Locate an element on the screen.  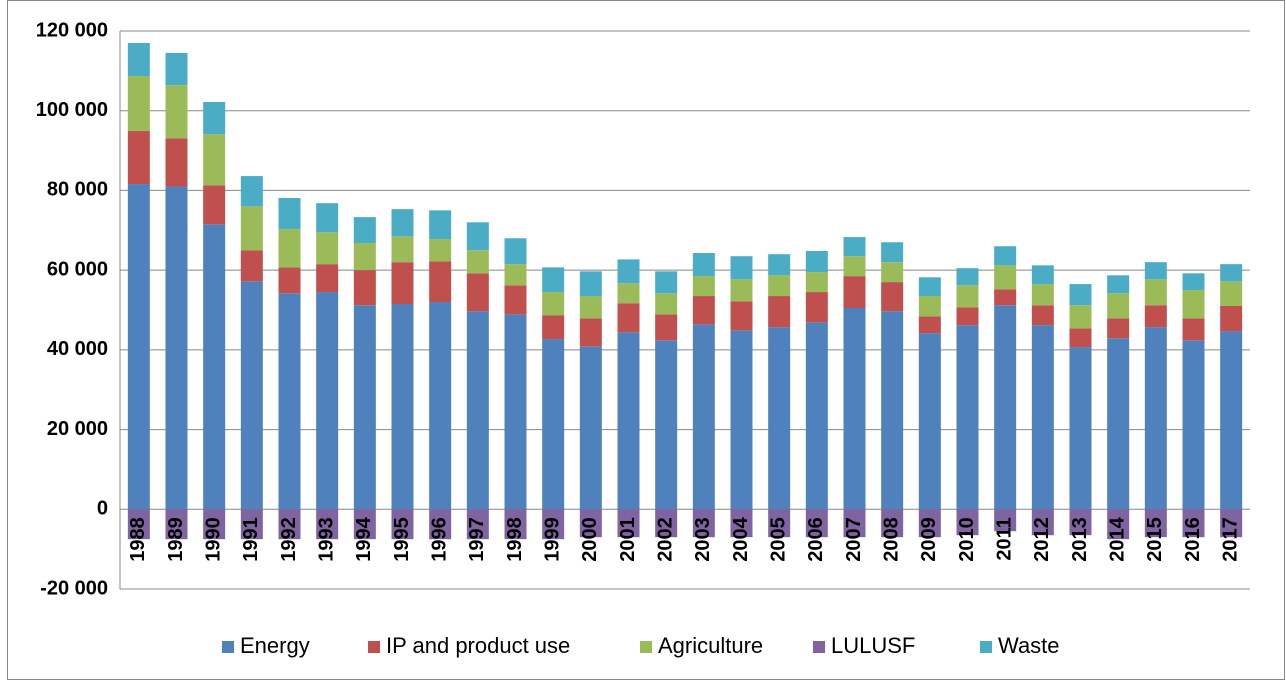
x-tick-label: 1991 is located at coordinates (251, 539).